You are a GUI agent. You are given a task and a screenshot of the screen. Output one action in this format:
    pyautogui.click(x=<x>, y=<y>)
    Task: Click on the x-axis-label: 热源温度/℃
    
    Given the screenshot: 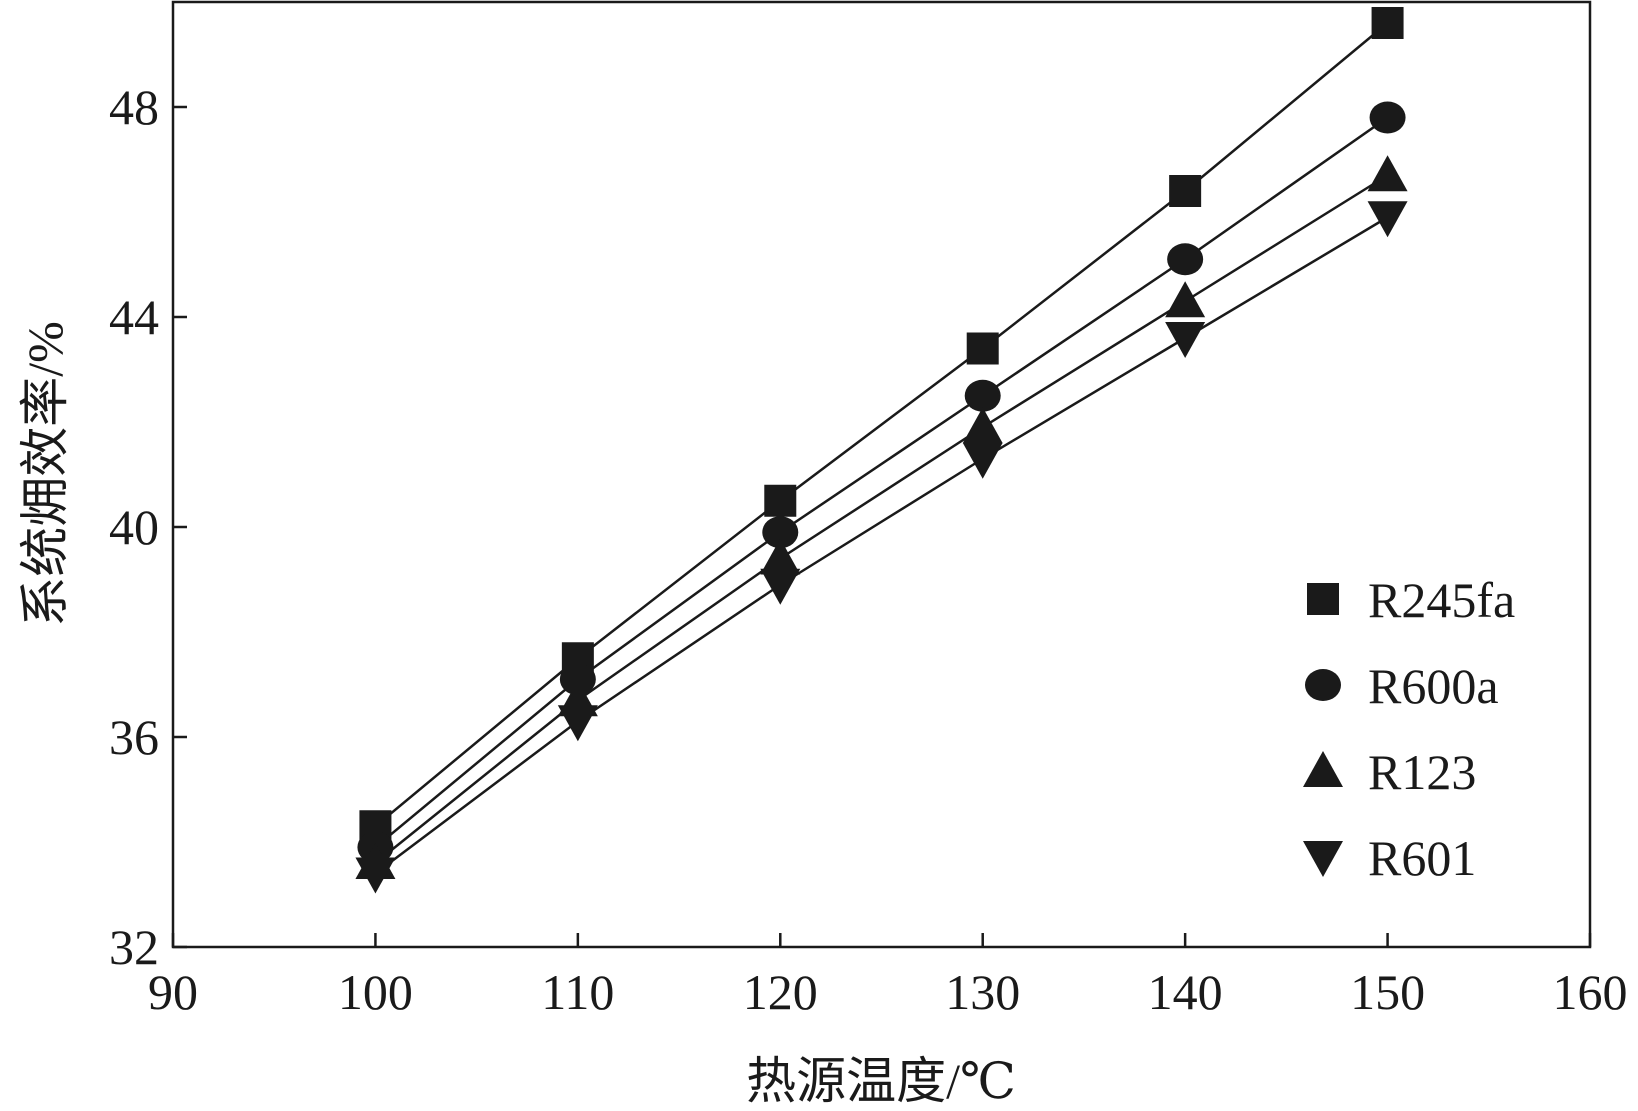 What is the action you would take?
    pyautogui.click(x=881, y=1081)
    